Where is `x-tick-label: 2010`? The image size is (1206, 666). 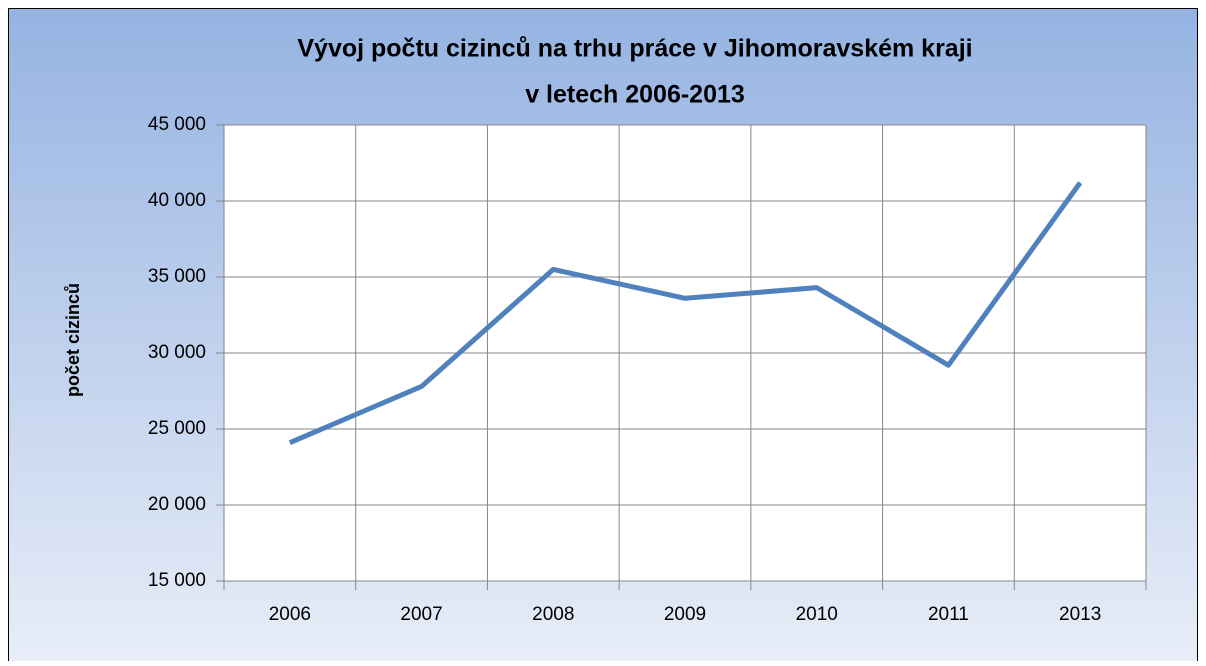 x-tick-label: 2010 is located at coordinates (817, 614).